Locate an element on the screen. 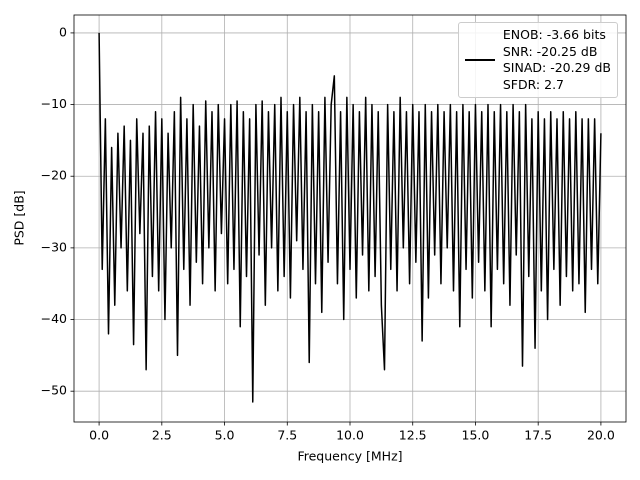 This screenshot has height=480, width=640. y-tick-label: −40 is located at coordinates (54, 318).